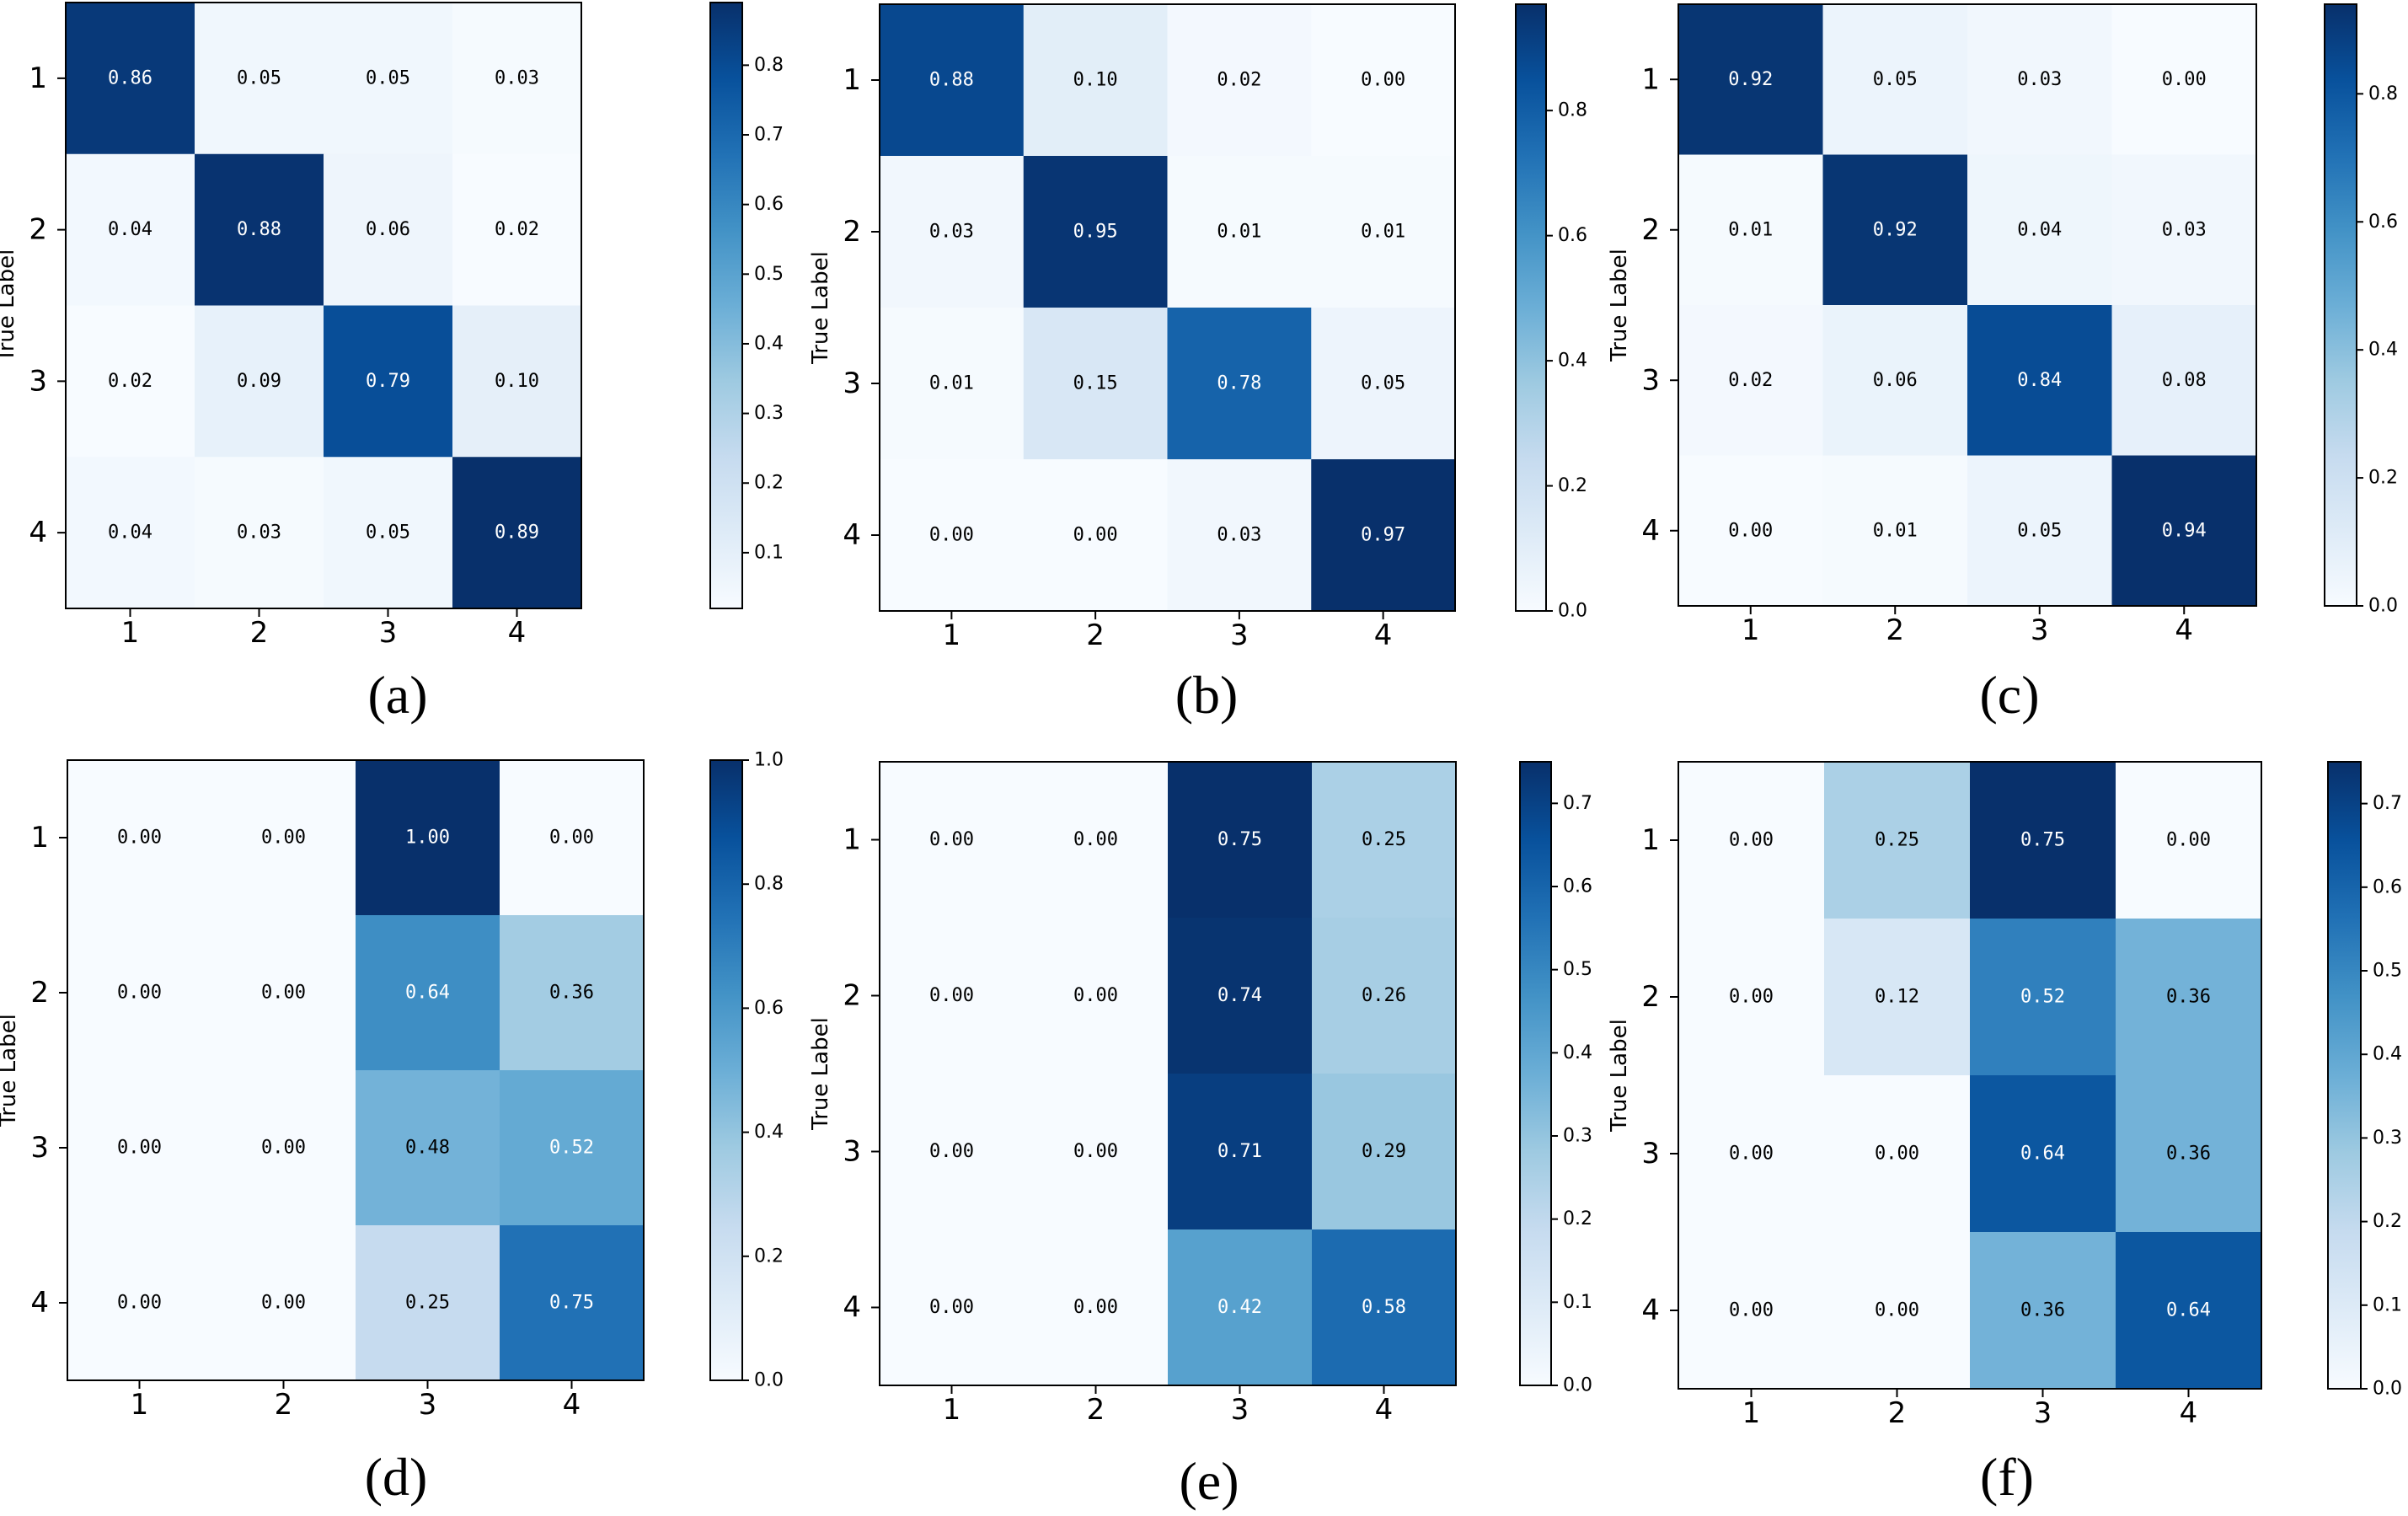 The height and width of the screenshot is (1516, 2408). I want to click on y-axis-label: True Label, so click(820, 1074).